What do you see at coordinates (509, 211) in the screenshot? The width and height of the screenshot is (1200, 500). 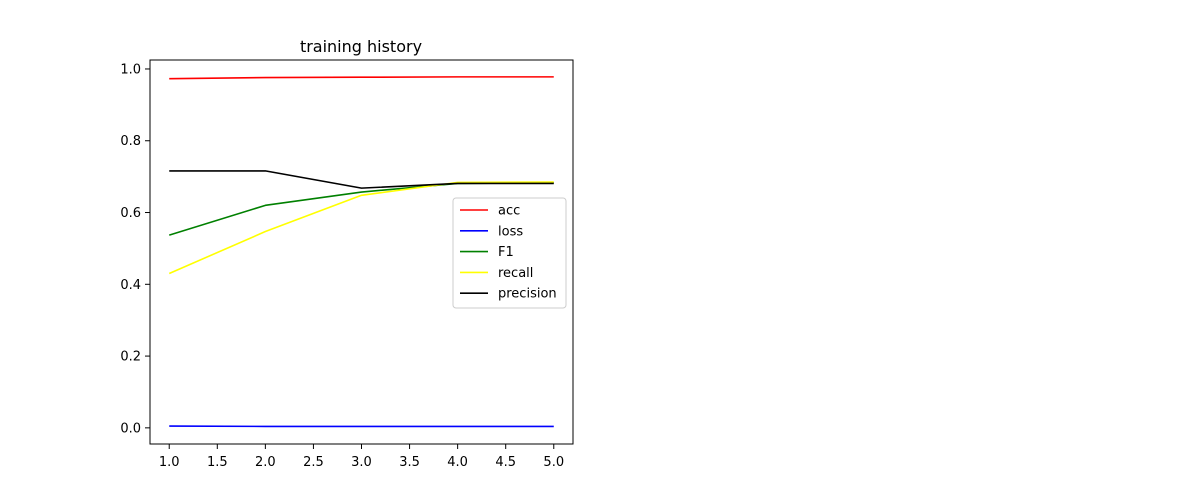 I see `legend-label: acc` at bounding box center [509, 211].